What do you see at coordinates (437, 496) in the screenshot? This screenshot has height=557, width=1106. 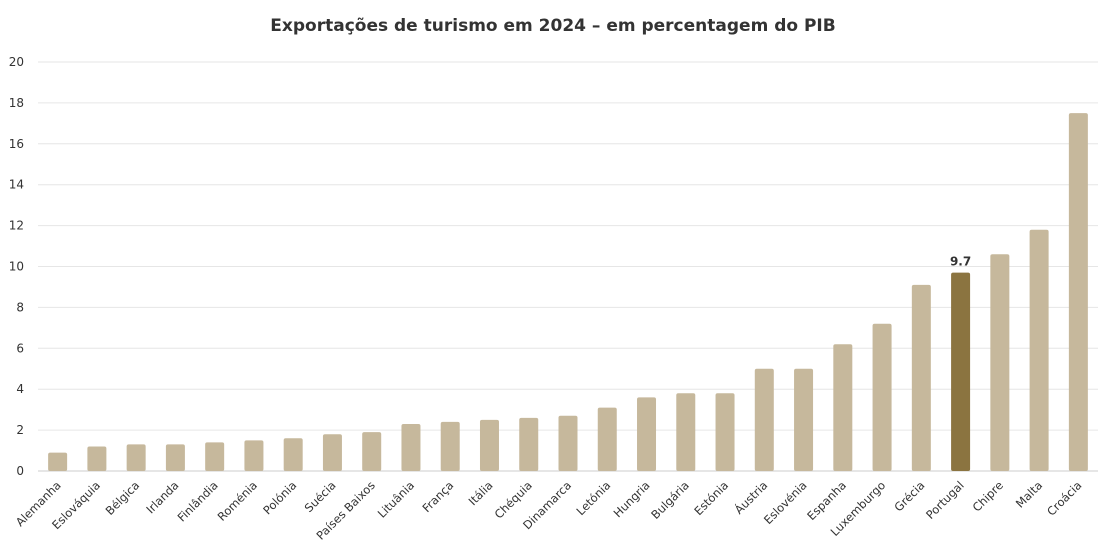 I see `x-tick-label: França` at bounding box center [437, 496].